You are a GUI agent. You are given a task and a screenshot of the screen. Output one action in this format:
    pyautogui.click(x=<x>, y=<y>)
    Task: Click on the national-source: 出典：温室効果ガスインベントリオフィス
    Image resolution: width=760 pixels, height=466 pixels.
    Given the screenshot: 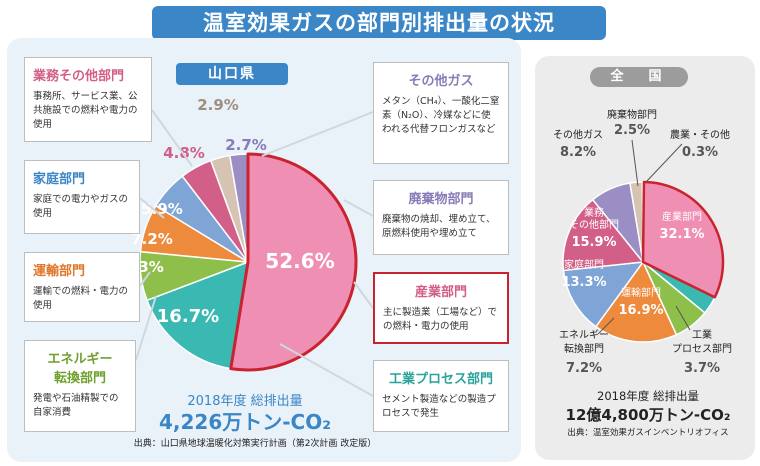 What is the action you would take?
    pyautogui.click(x=648, y=433)
    